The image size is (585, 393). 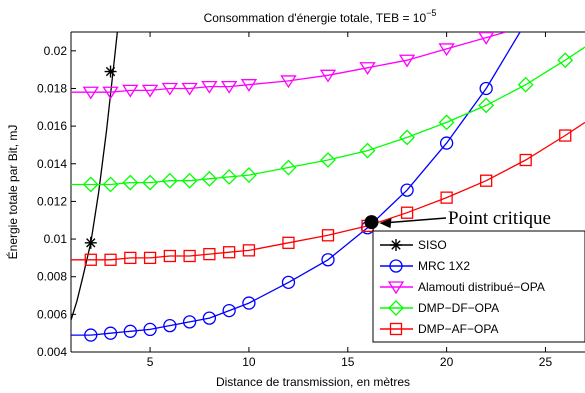 What do you see at coordinates (52, 352) in the screenshot?
I see `y-tick-label: 0.004` at bounding box center [52, 352].